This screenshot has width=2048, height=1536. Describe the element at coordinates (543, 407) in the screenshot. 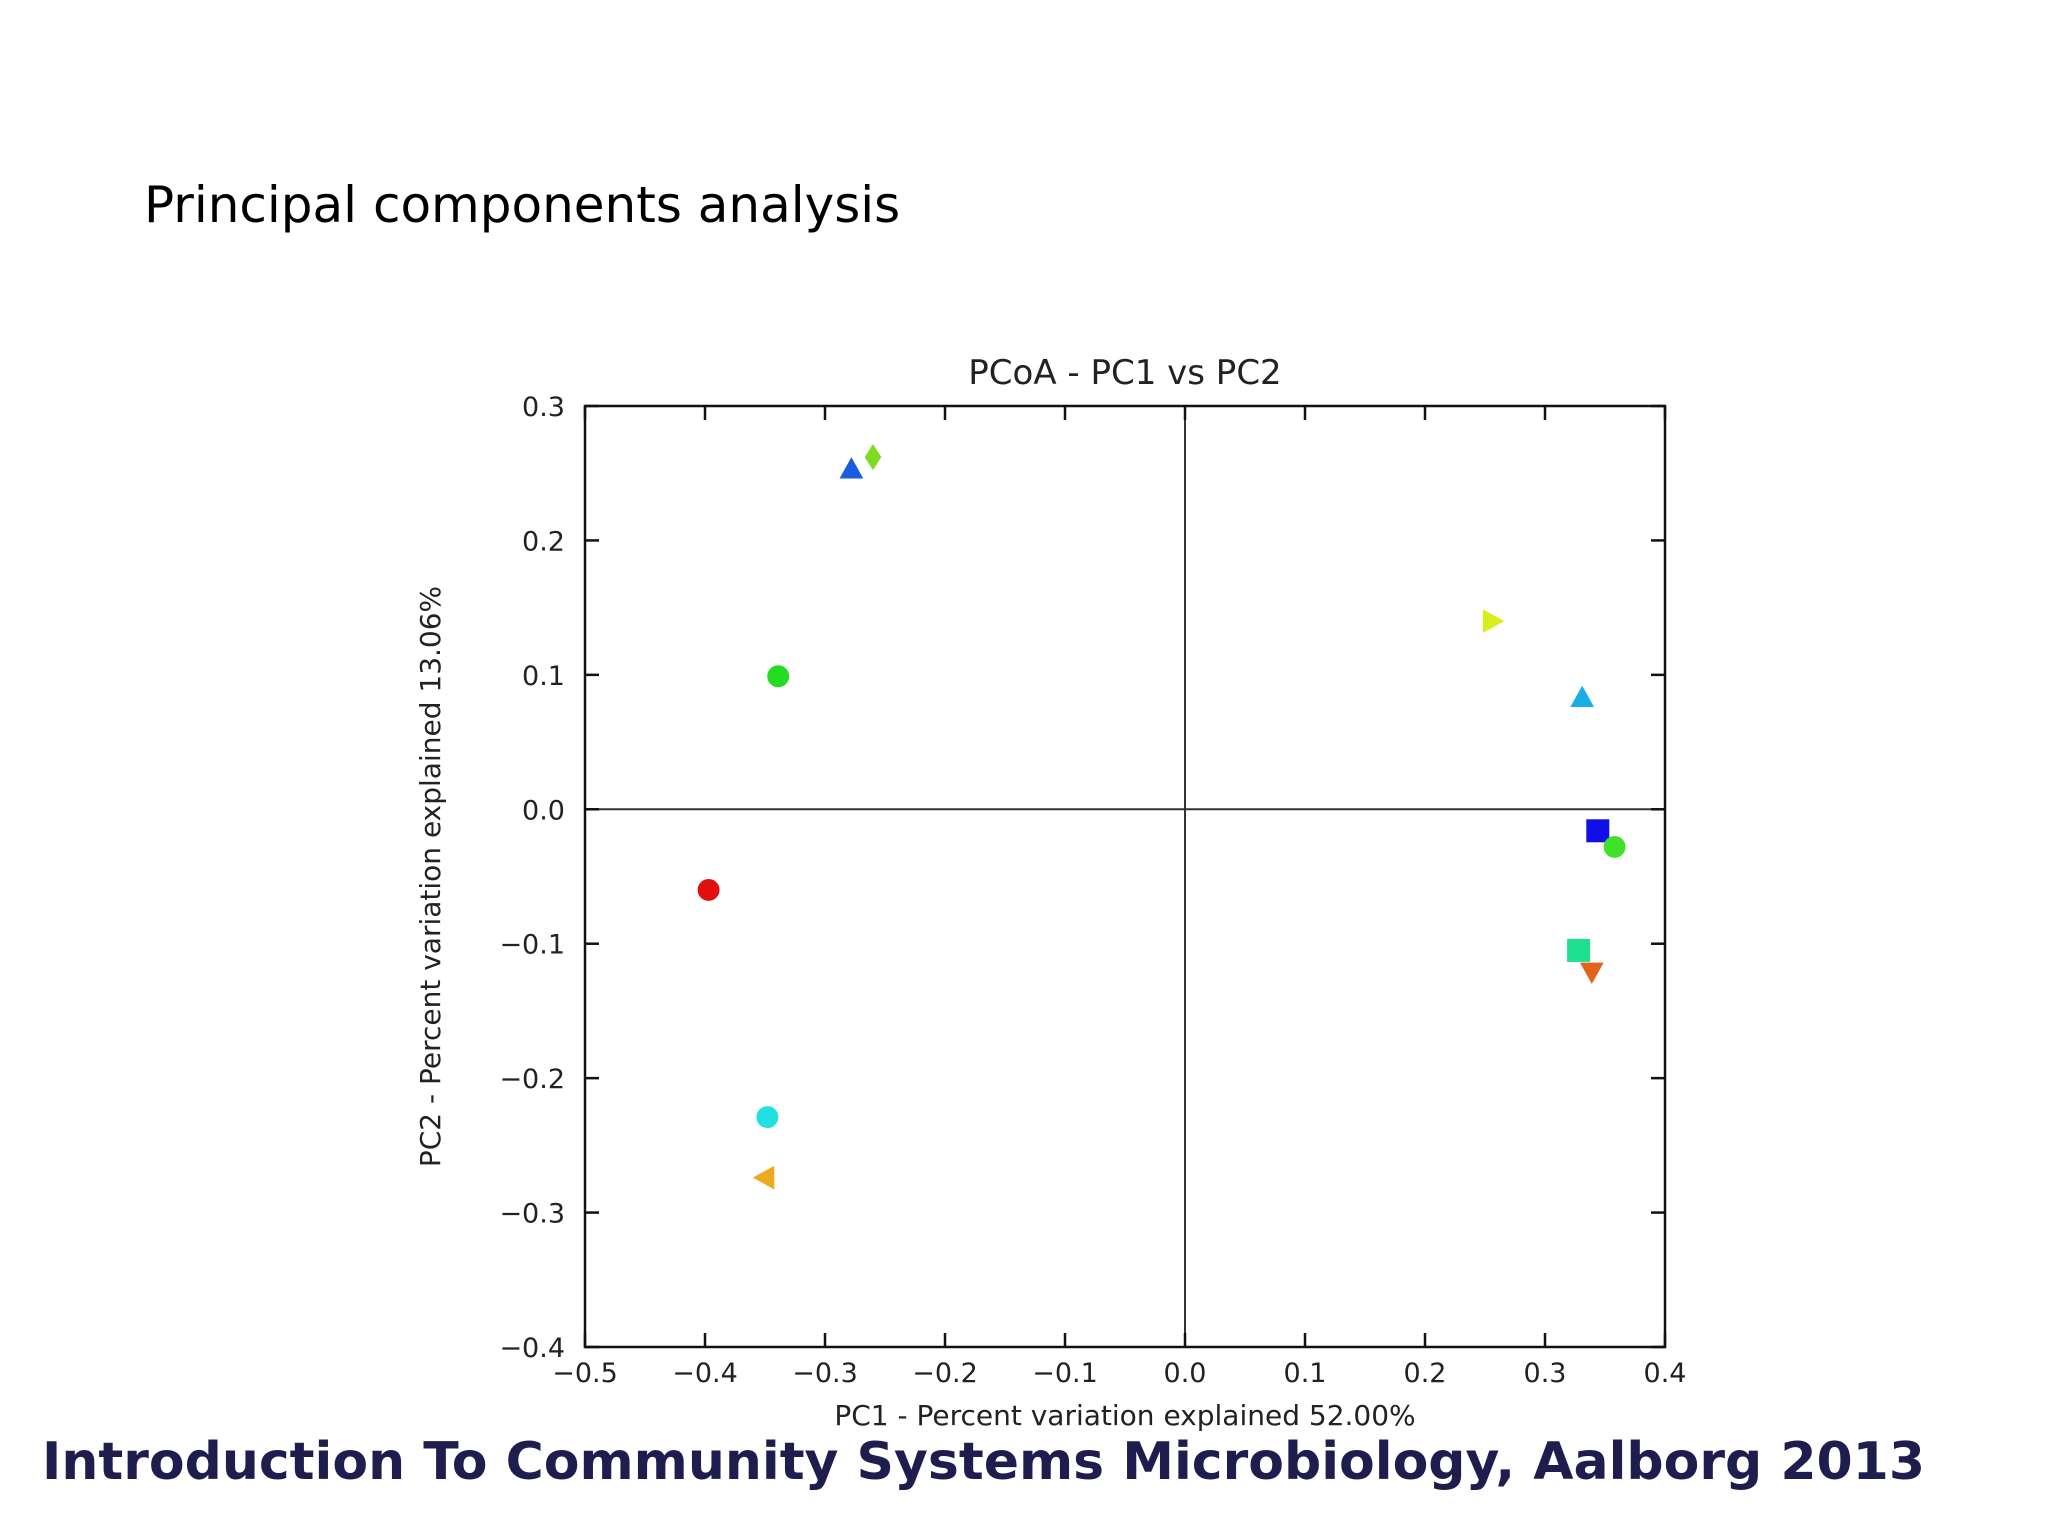

I see `y-tick-label: 0.3` at that location.